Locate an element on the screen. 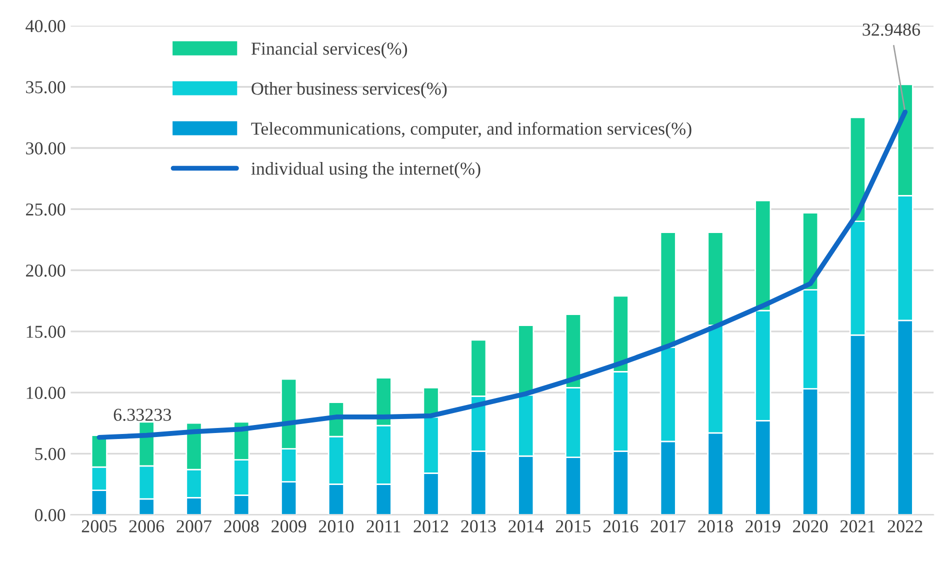  x-tick-label: 2015 is located at coordinates (573, 526).